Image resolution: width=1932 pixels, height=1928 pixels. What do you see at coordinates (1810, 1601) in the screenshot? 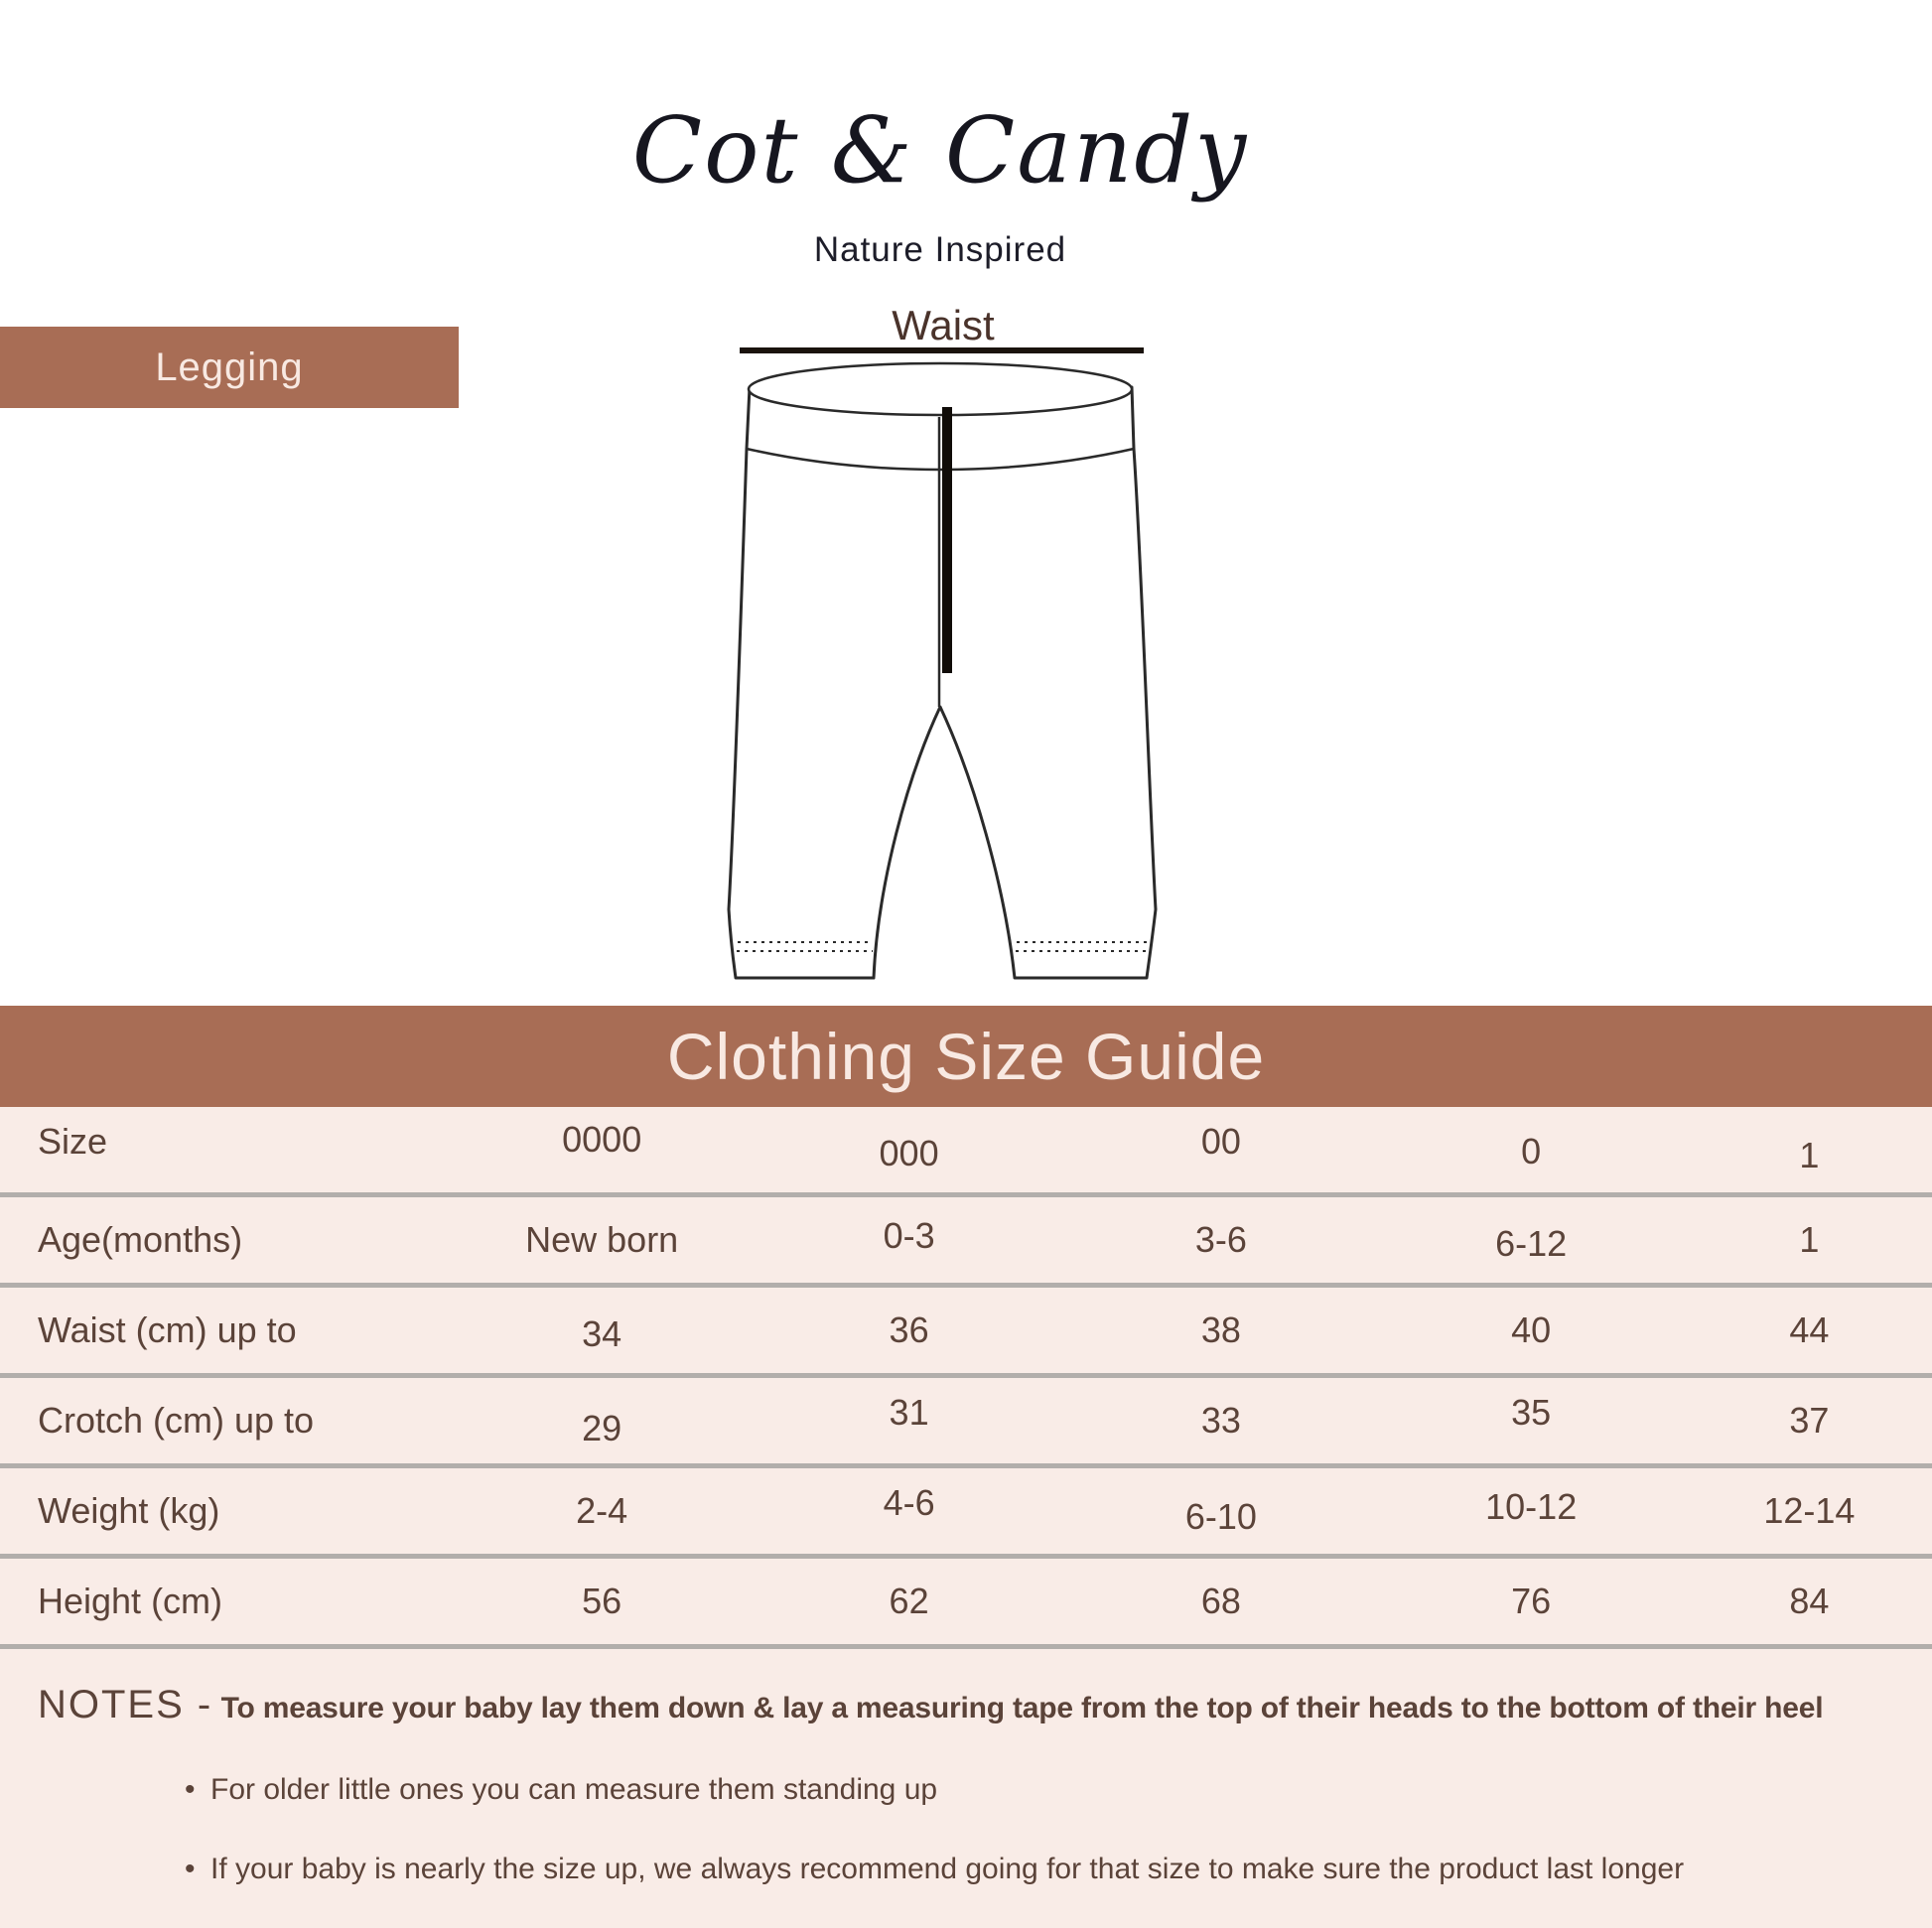
I see `table-cell: 84` at bounding box center [1810, 1601].